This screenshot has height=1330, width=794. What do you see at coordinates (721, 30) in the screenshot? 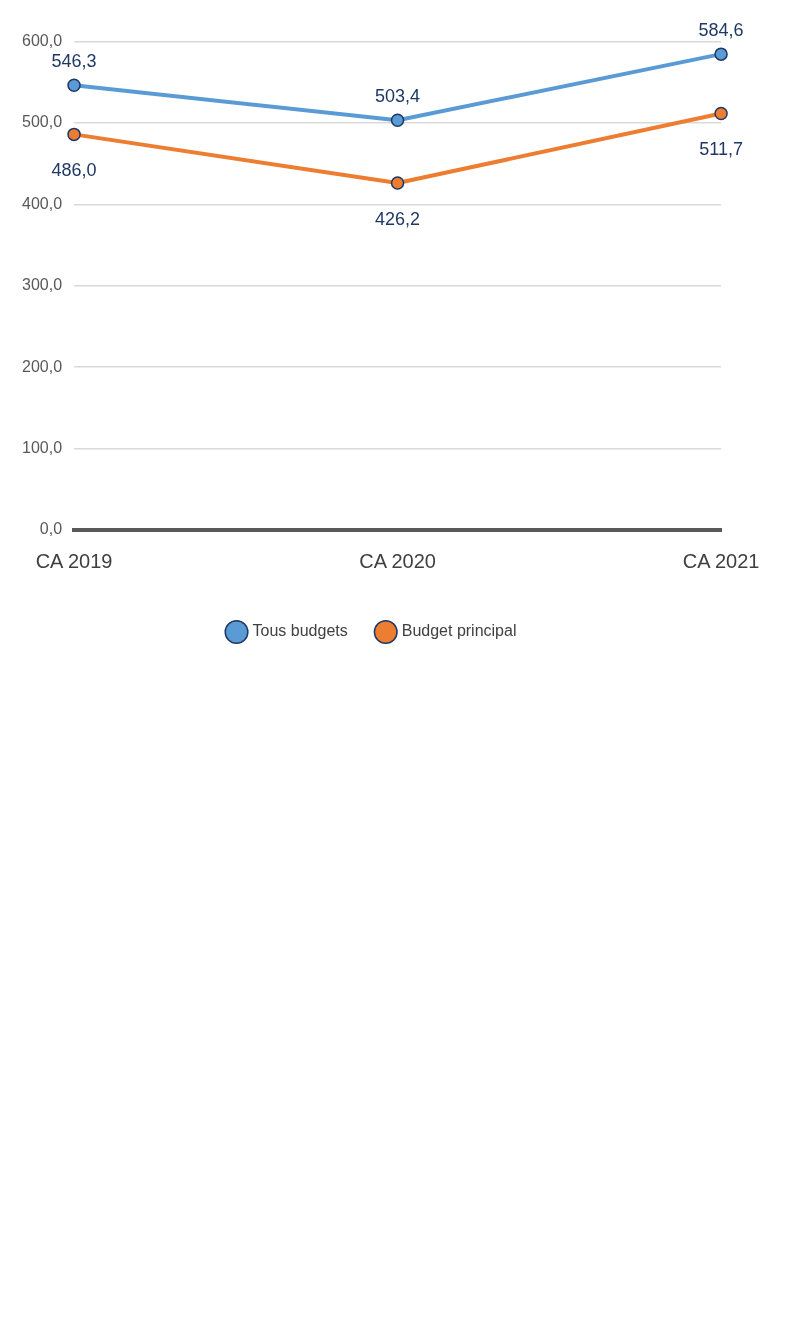
I see `data-label: 584,6` at bounding box center [721, 30].